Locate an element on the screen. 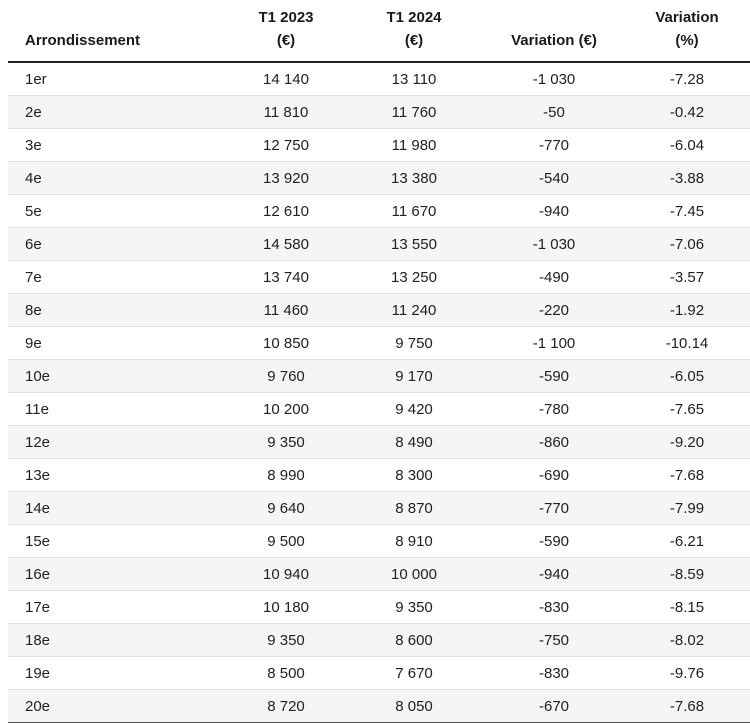 The width and height of the screenshot is (750, 723). table-row: 6e 14 580 13 550 -1 030 -7.06 is located at coordinates (379, 244).